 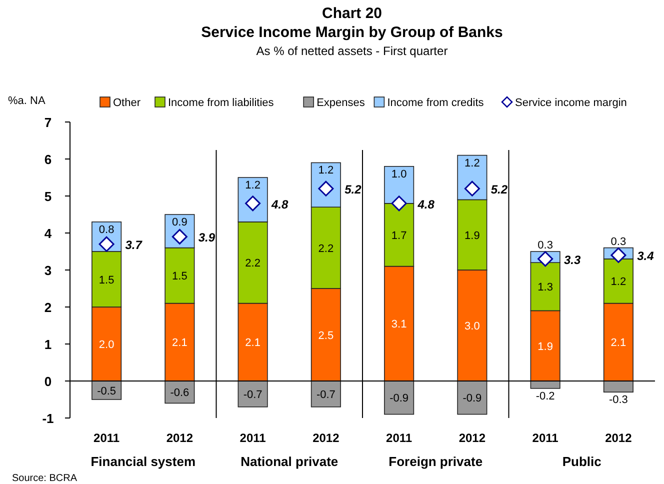 I want to click on y-tick-label: 7, so click(x=48, y=122).